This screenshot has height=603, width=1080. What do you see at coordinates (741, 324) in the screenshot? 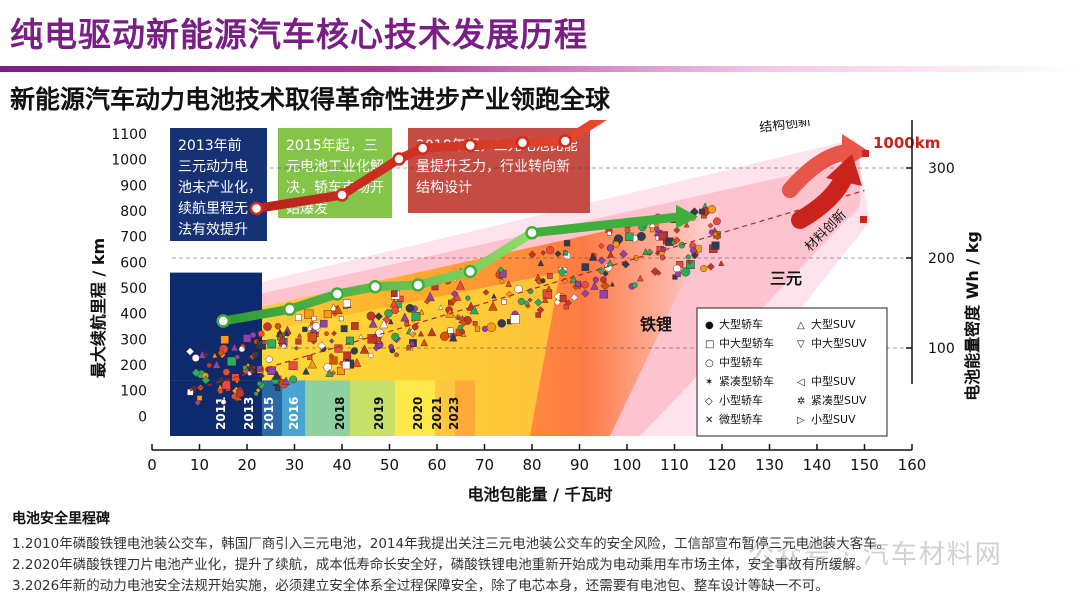
I see `legend-label: 大型轿车` at bounding box center [741, 324].